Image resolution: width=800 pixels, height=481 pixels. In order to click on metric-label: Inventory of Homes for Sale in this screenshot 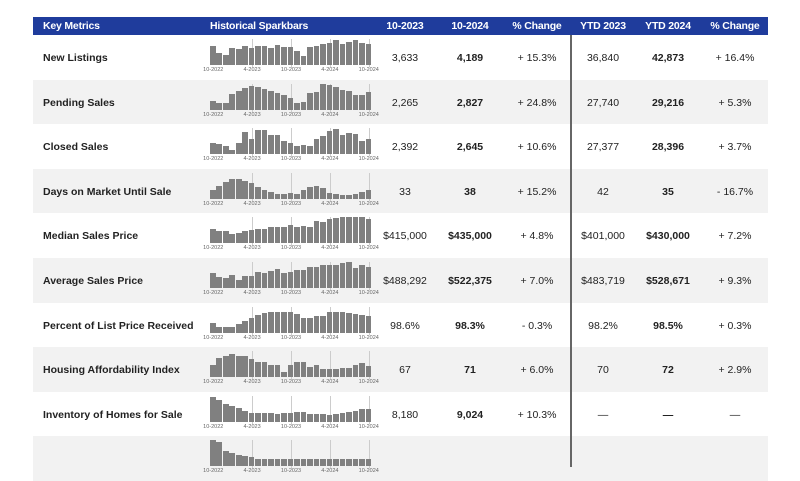, I will do `click(113, 414)`.